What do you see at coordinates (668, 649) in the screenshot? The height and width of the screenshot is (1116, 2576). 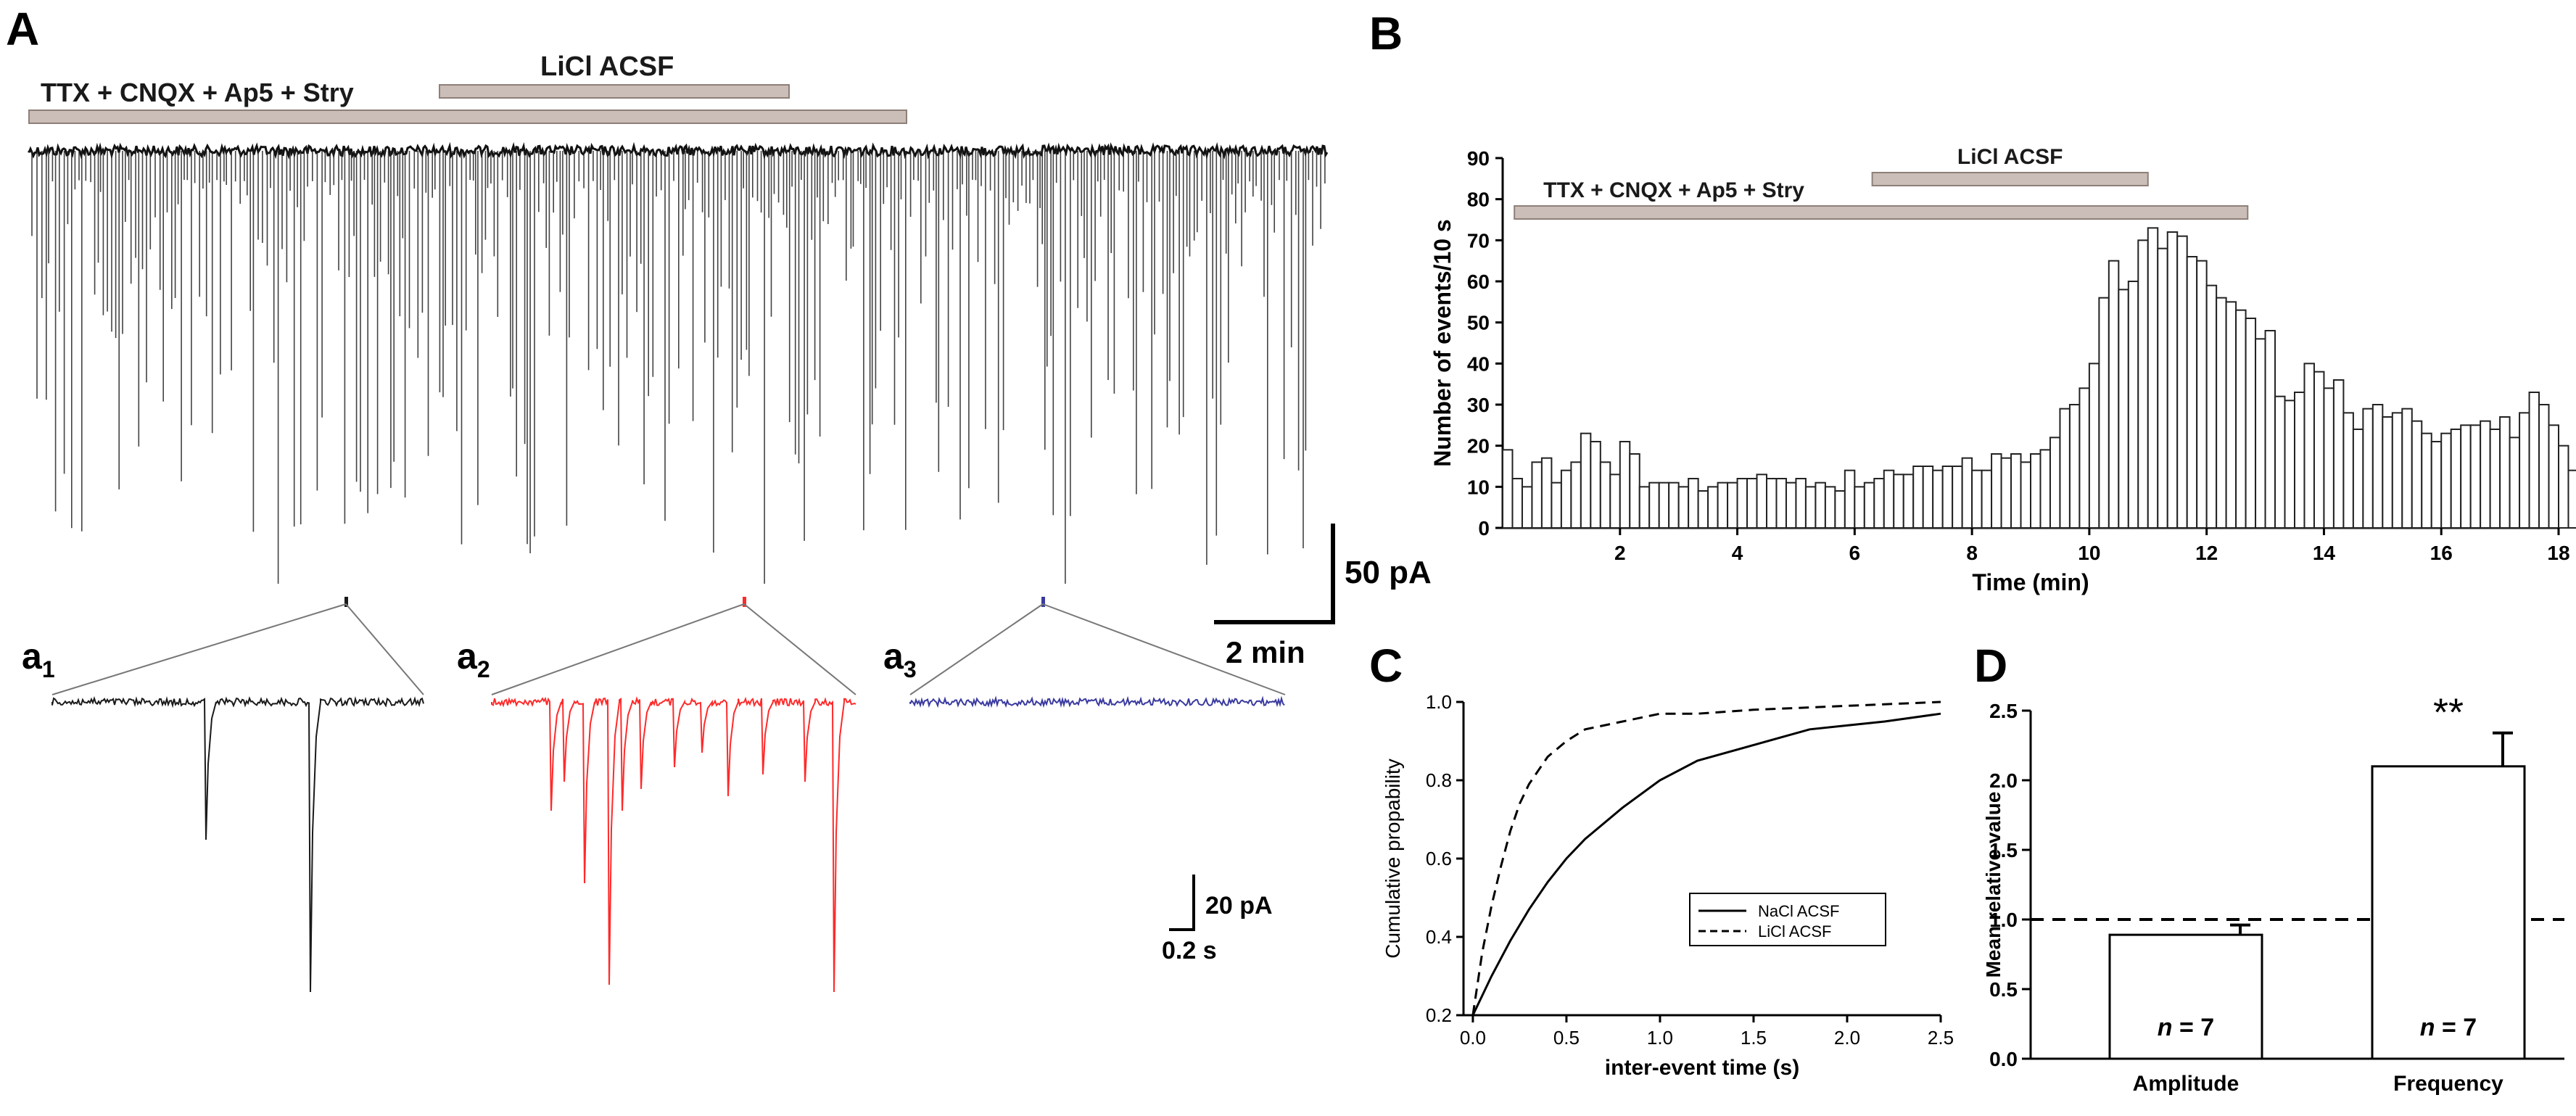 I see `inset-zoom-lines` at bounding box center [668, 649].